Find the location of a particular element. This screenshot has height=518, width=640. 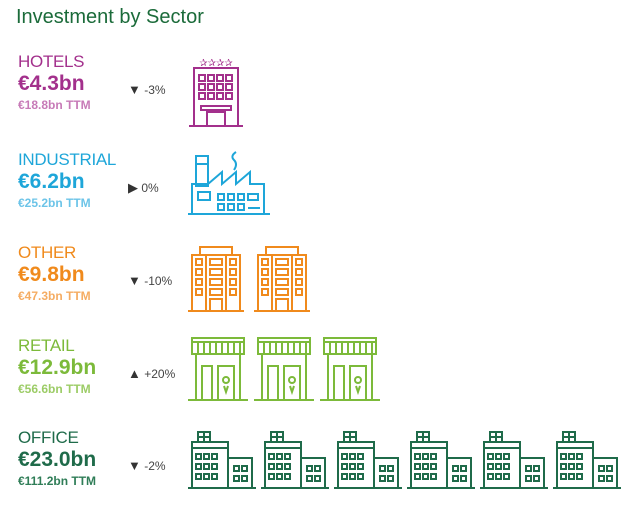

sector-change: ▼ -3% is located at coordinates (147, 89).